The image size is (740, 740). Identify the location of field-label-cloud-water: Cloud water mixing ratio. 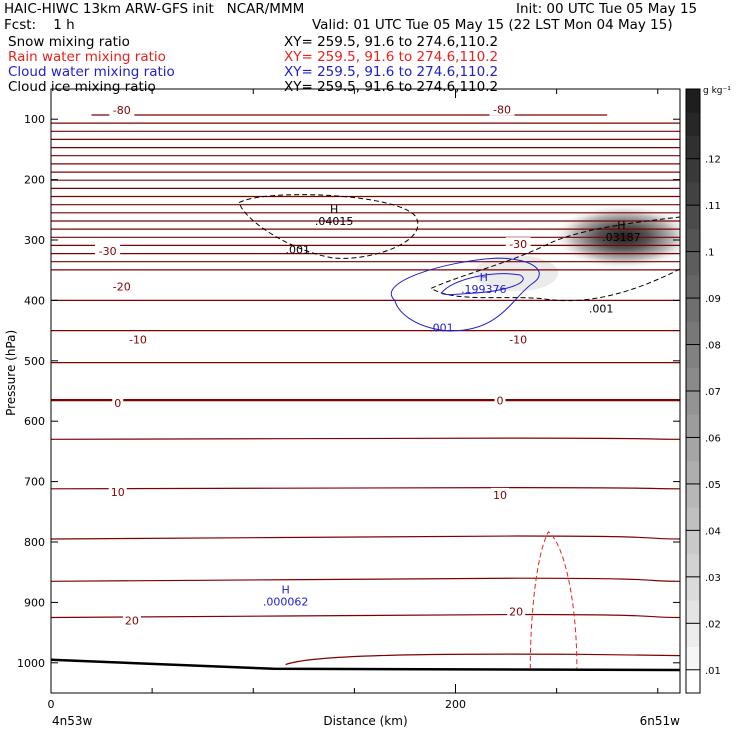
(91, 72).